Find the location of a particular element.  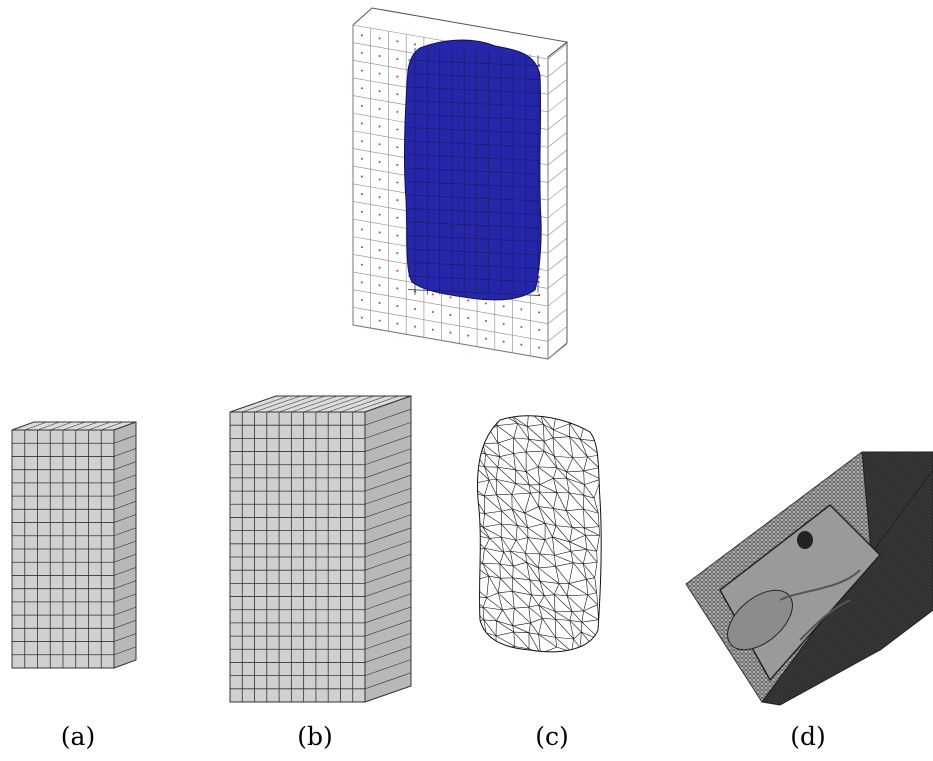

caption-b: (b) is located at coordinates (315, 736).